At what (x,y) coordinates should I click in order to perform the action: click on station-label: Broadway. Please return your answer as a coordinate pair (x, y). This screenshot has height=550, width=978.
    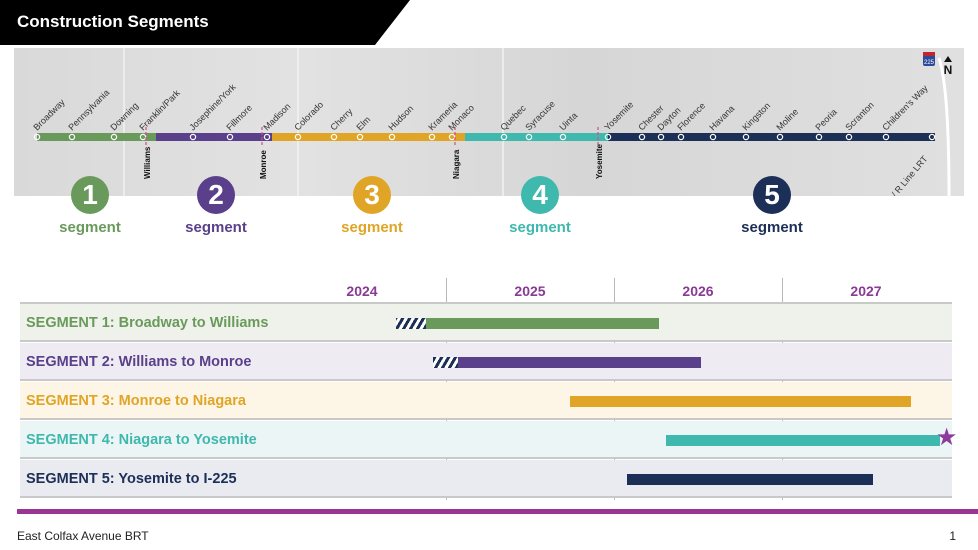
    Looking at the image, I should click on (49, 115).